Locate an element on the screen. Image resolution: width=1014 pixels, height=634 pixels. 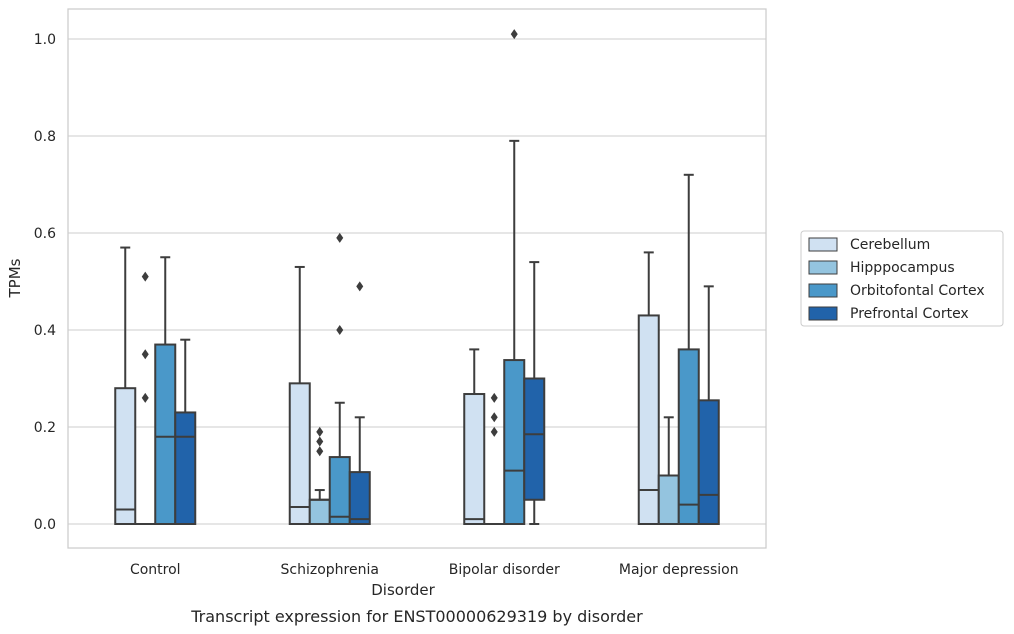
y-tick-label: 0.0 is located at coordinates (45, 525).